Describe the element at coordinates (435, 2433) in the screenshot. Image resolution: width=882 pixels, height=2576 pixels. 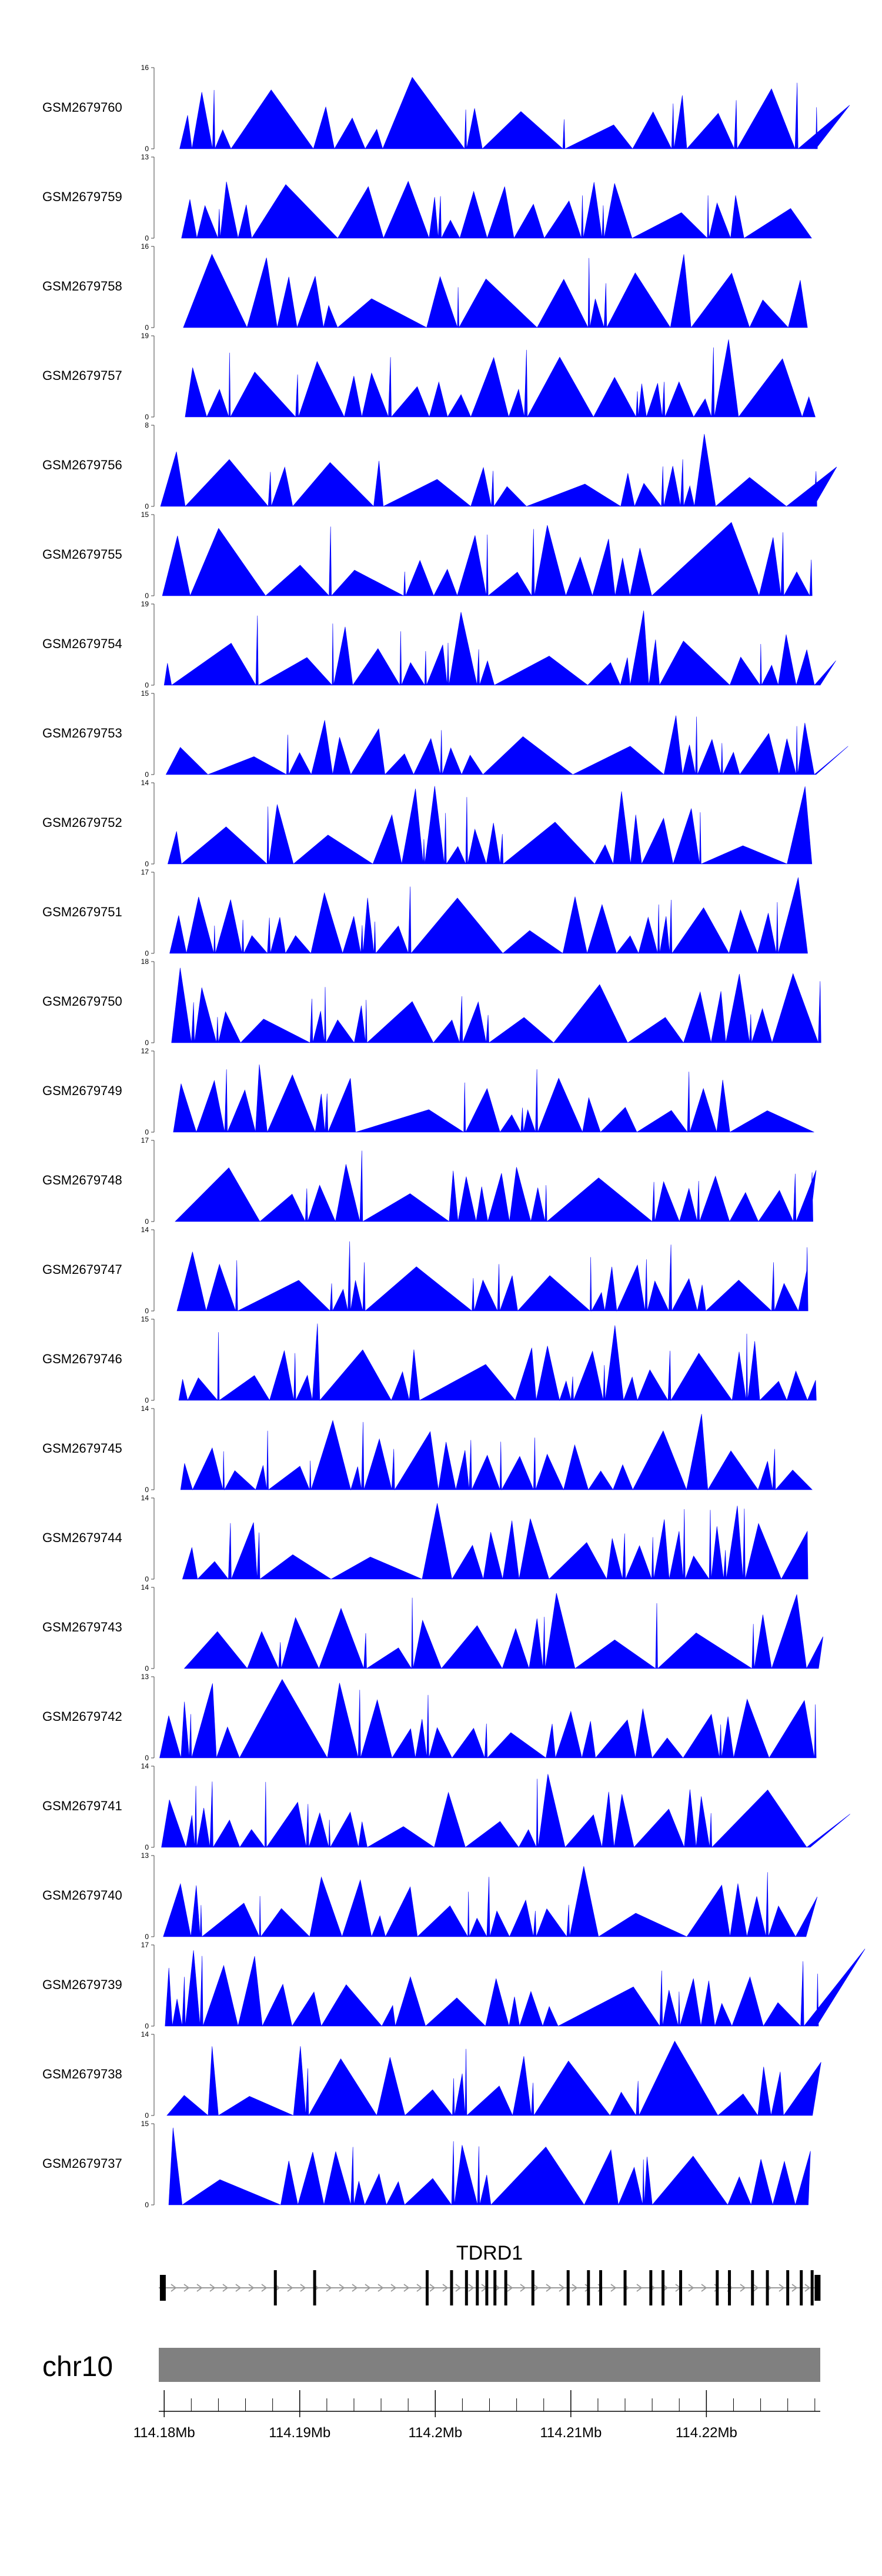
I see `axis-tick-label: 114.2Mb` at that location.